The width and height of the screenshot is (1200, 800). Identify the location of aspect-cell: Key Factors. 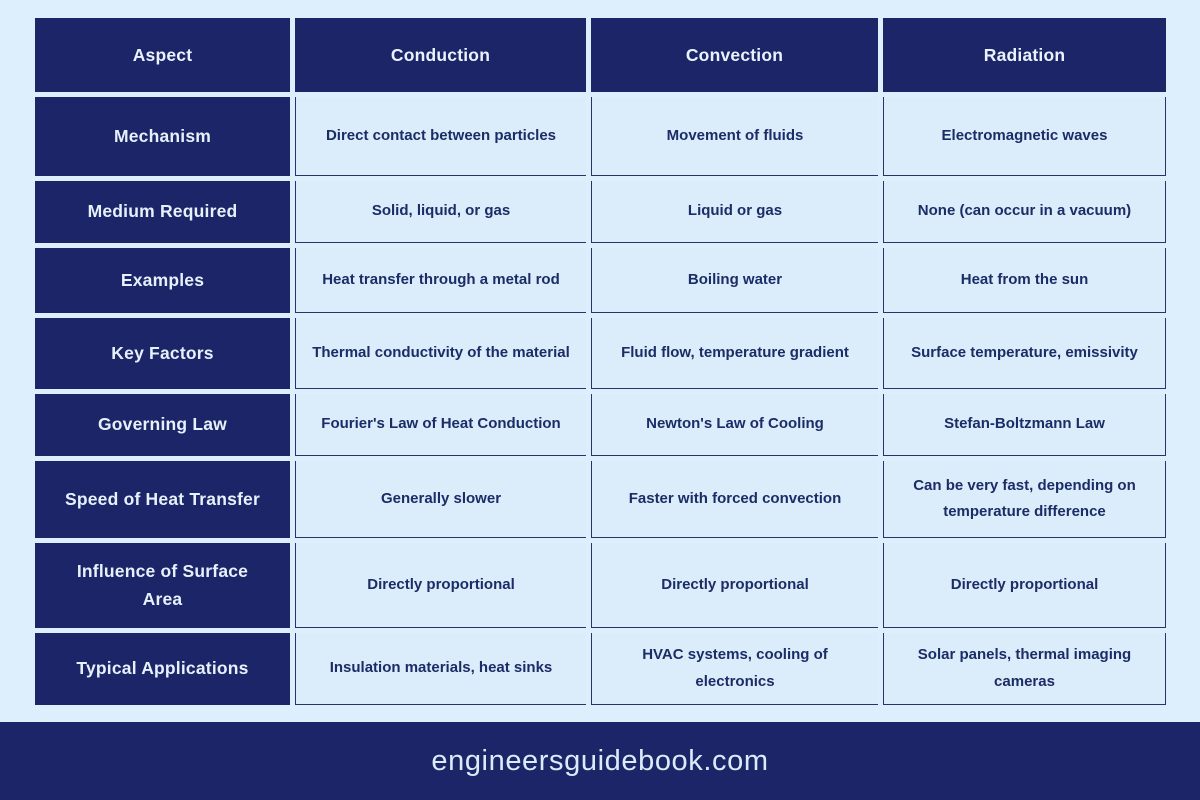
(162, 353).